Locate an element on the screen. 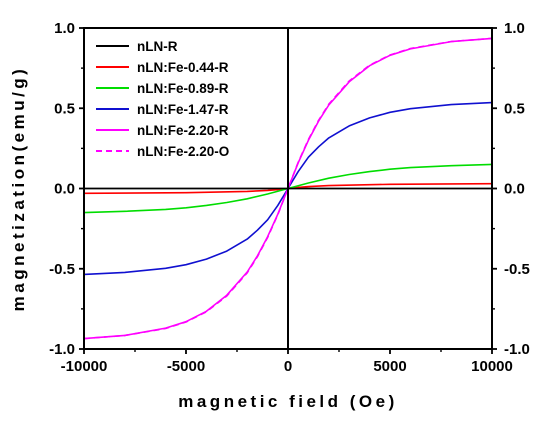 This screenshot has height=426, width=550. x-tick-label: -10000 is located at coordinates (84, 366).